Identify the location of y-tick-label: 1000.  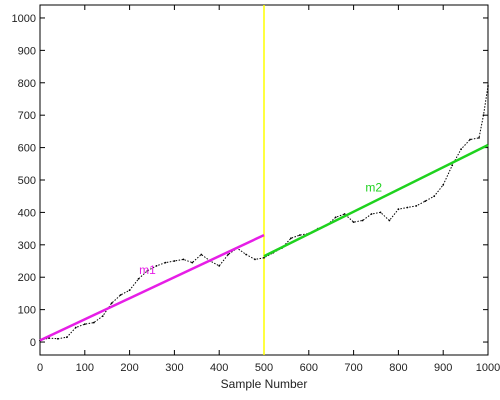
(24, 19).